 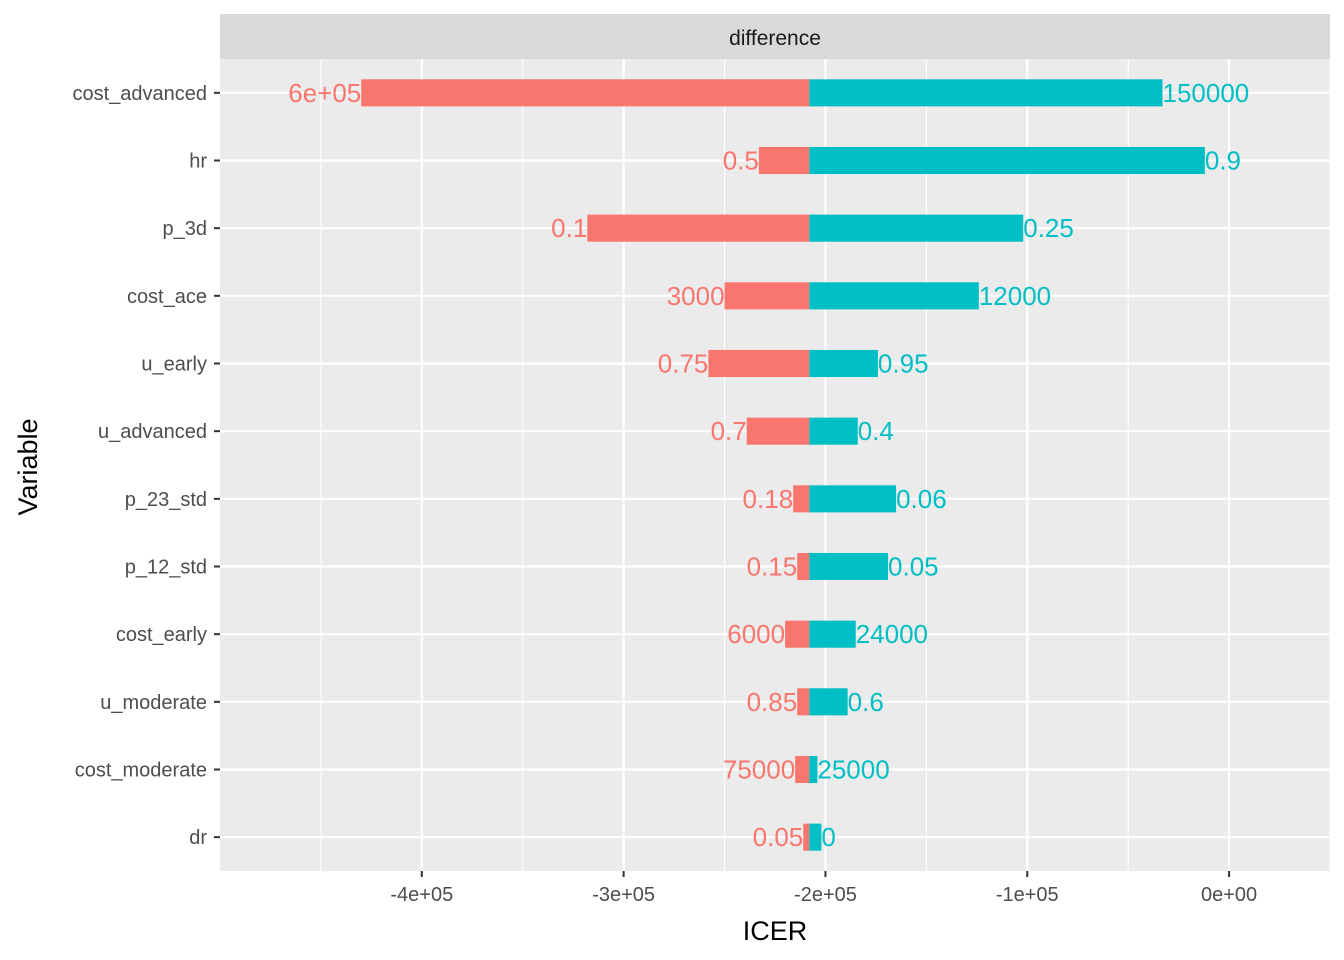 I want to click on bar-label: 0.9, so click(x=1223, y=161).